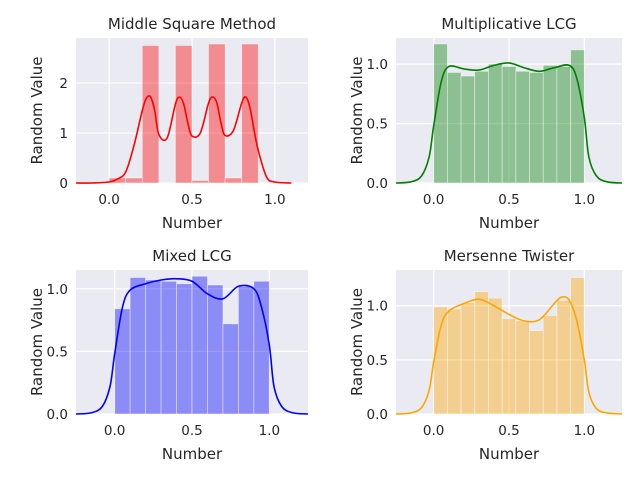  What do you see at coordinates (63, 184) in the screenshot?
I see `y-tick-label: 0` at bounding box center [63, 184].